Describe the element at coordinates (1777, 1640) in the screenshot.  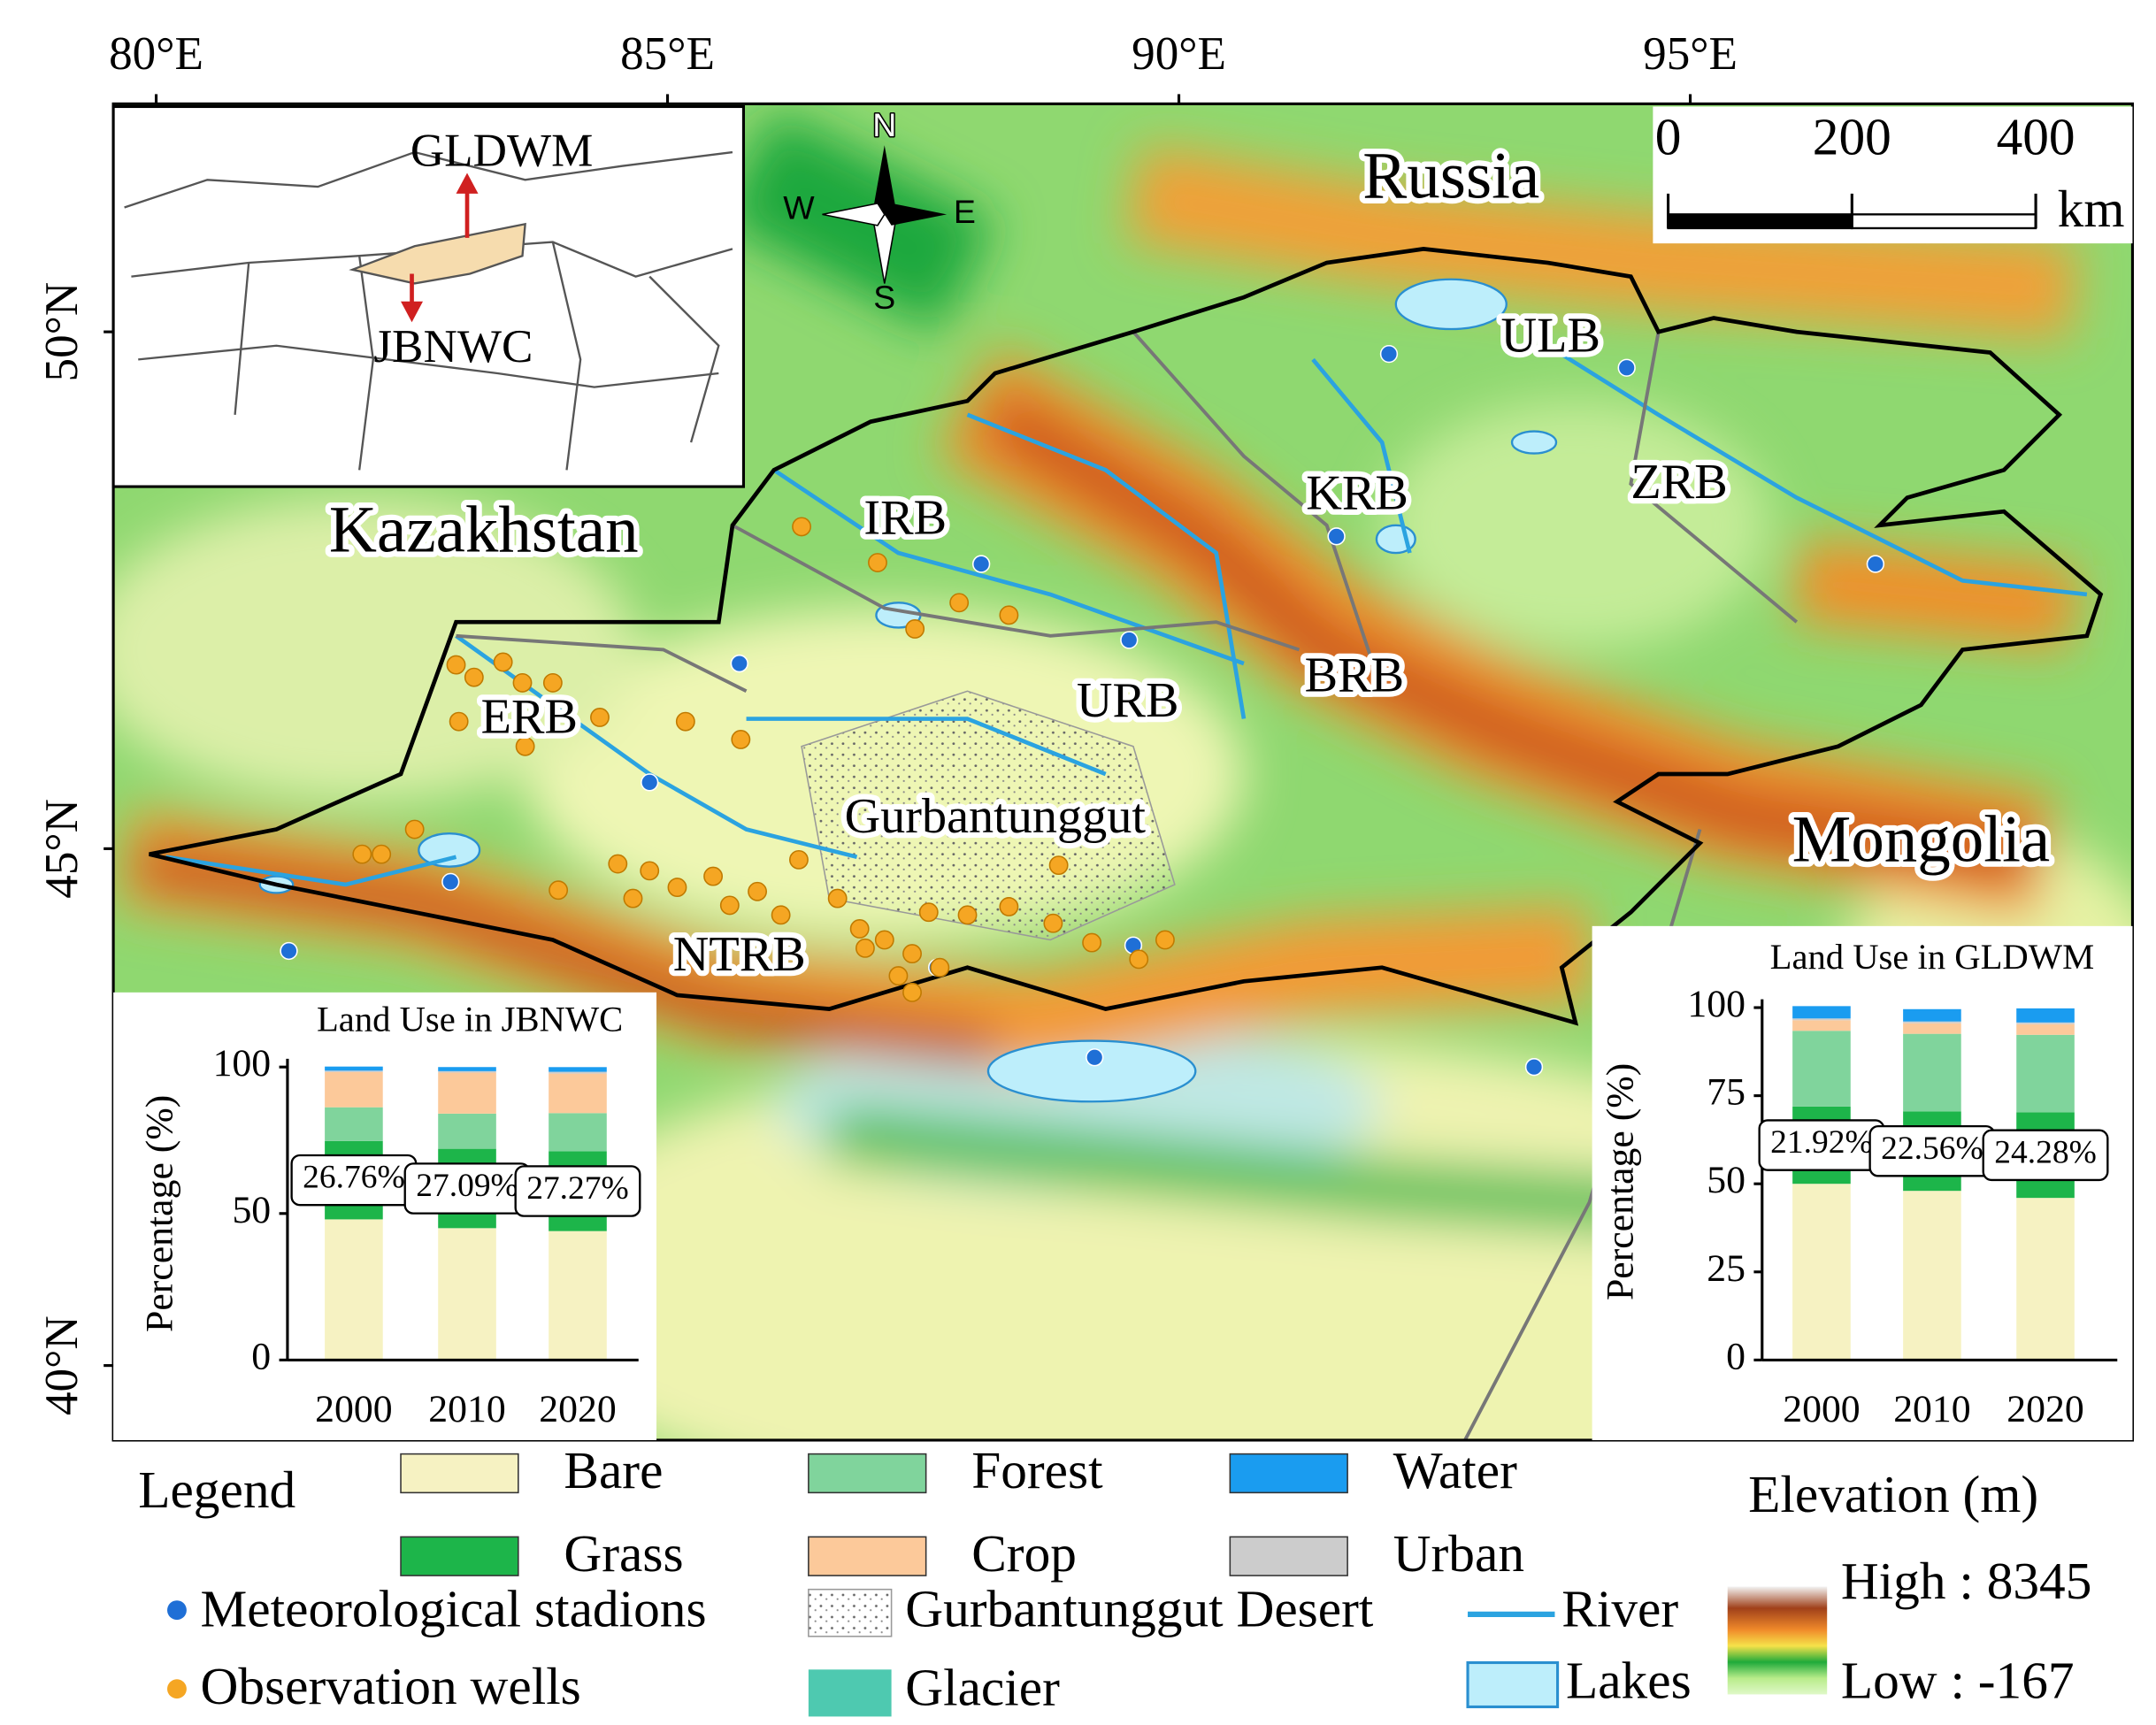
I see `elevation-ramp` at that location.